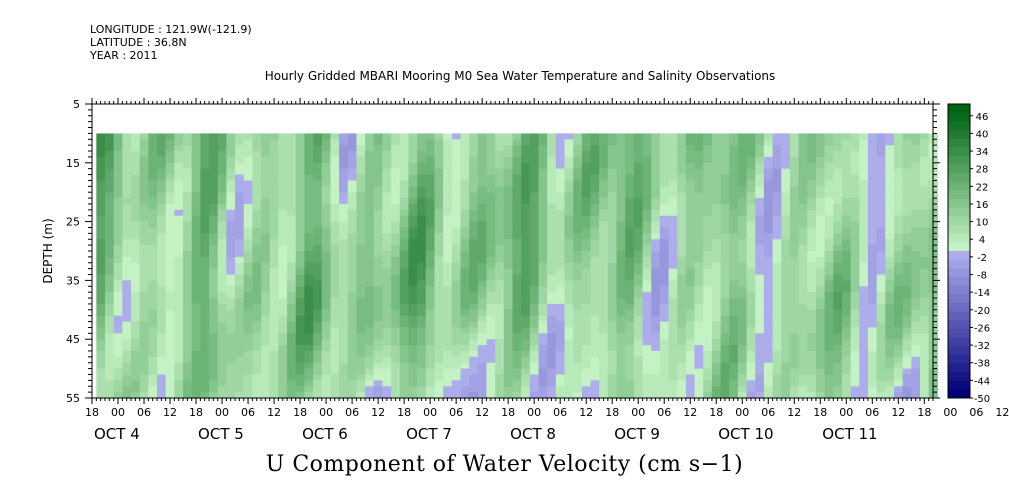  What do you see at coordinates (982, 328) in the screenshot?
I see `colorbar-label: -26` at bounding box center [982, 328].